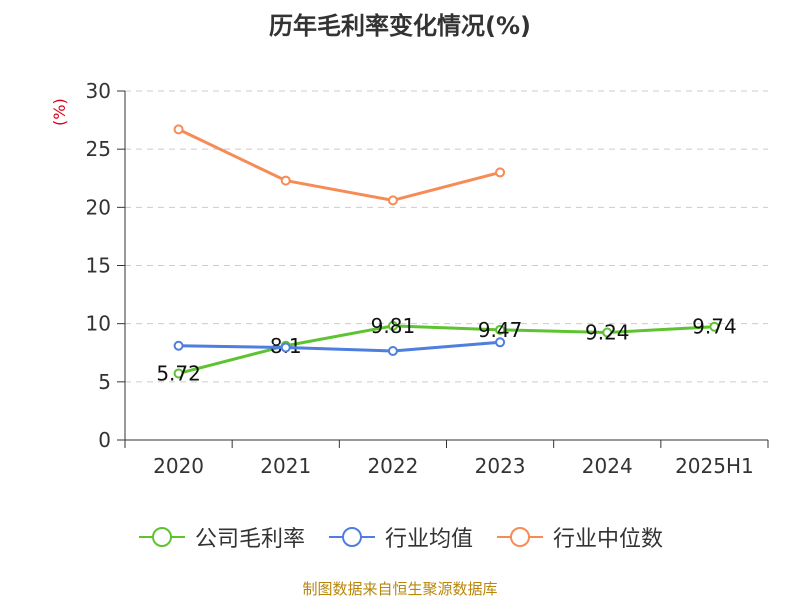  I want to click on y-tick-label: 15, so click(98, 266).